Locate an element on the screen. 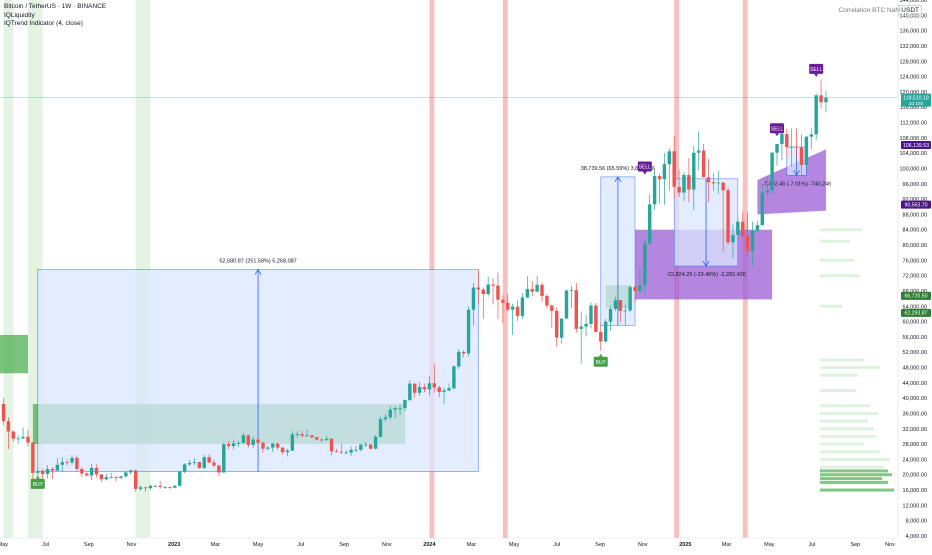  symbol-title: Bitcoin / TetherUS · 1W · BINANCE is located at coordinates (55, 6).